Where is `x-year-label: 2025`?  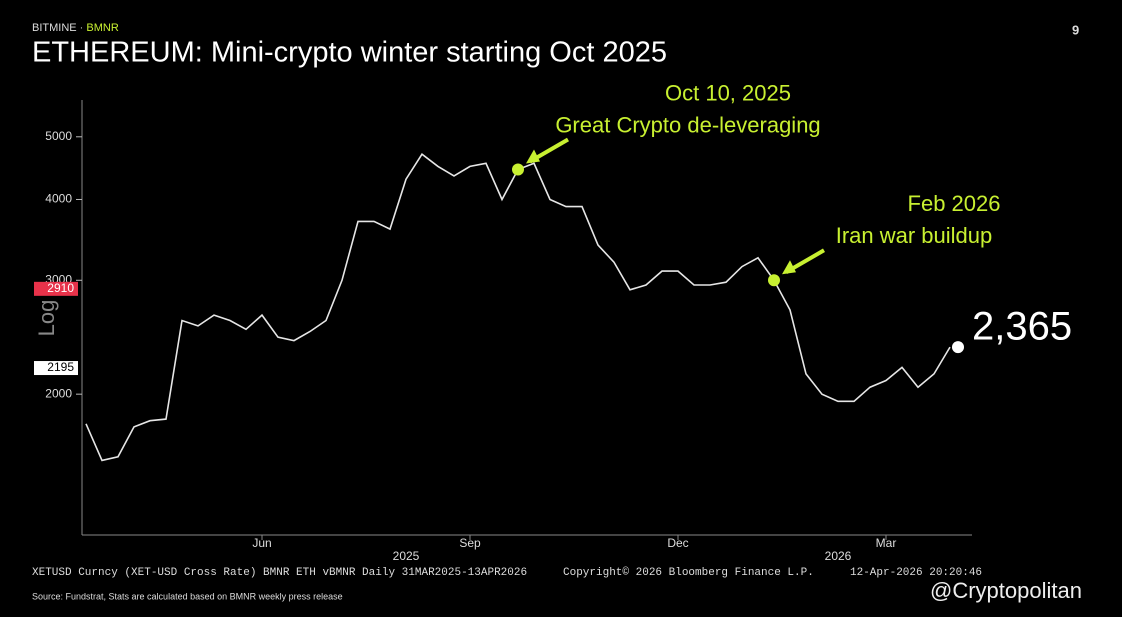
x-year-label: 2025 is located at coordinates (406, 556).